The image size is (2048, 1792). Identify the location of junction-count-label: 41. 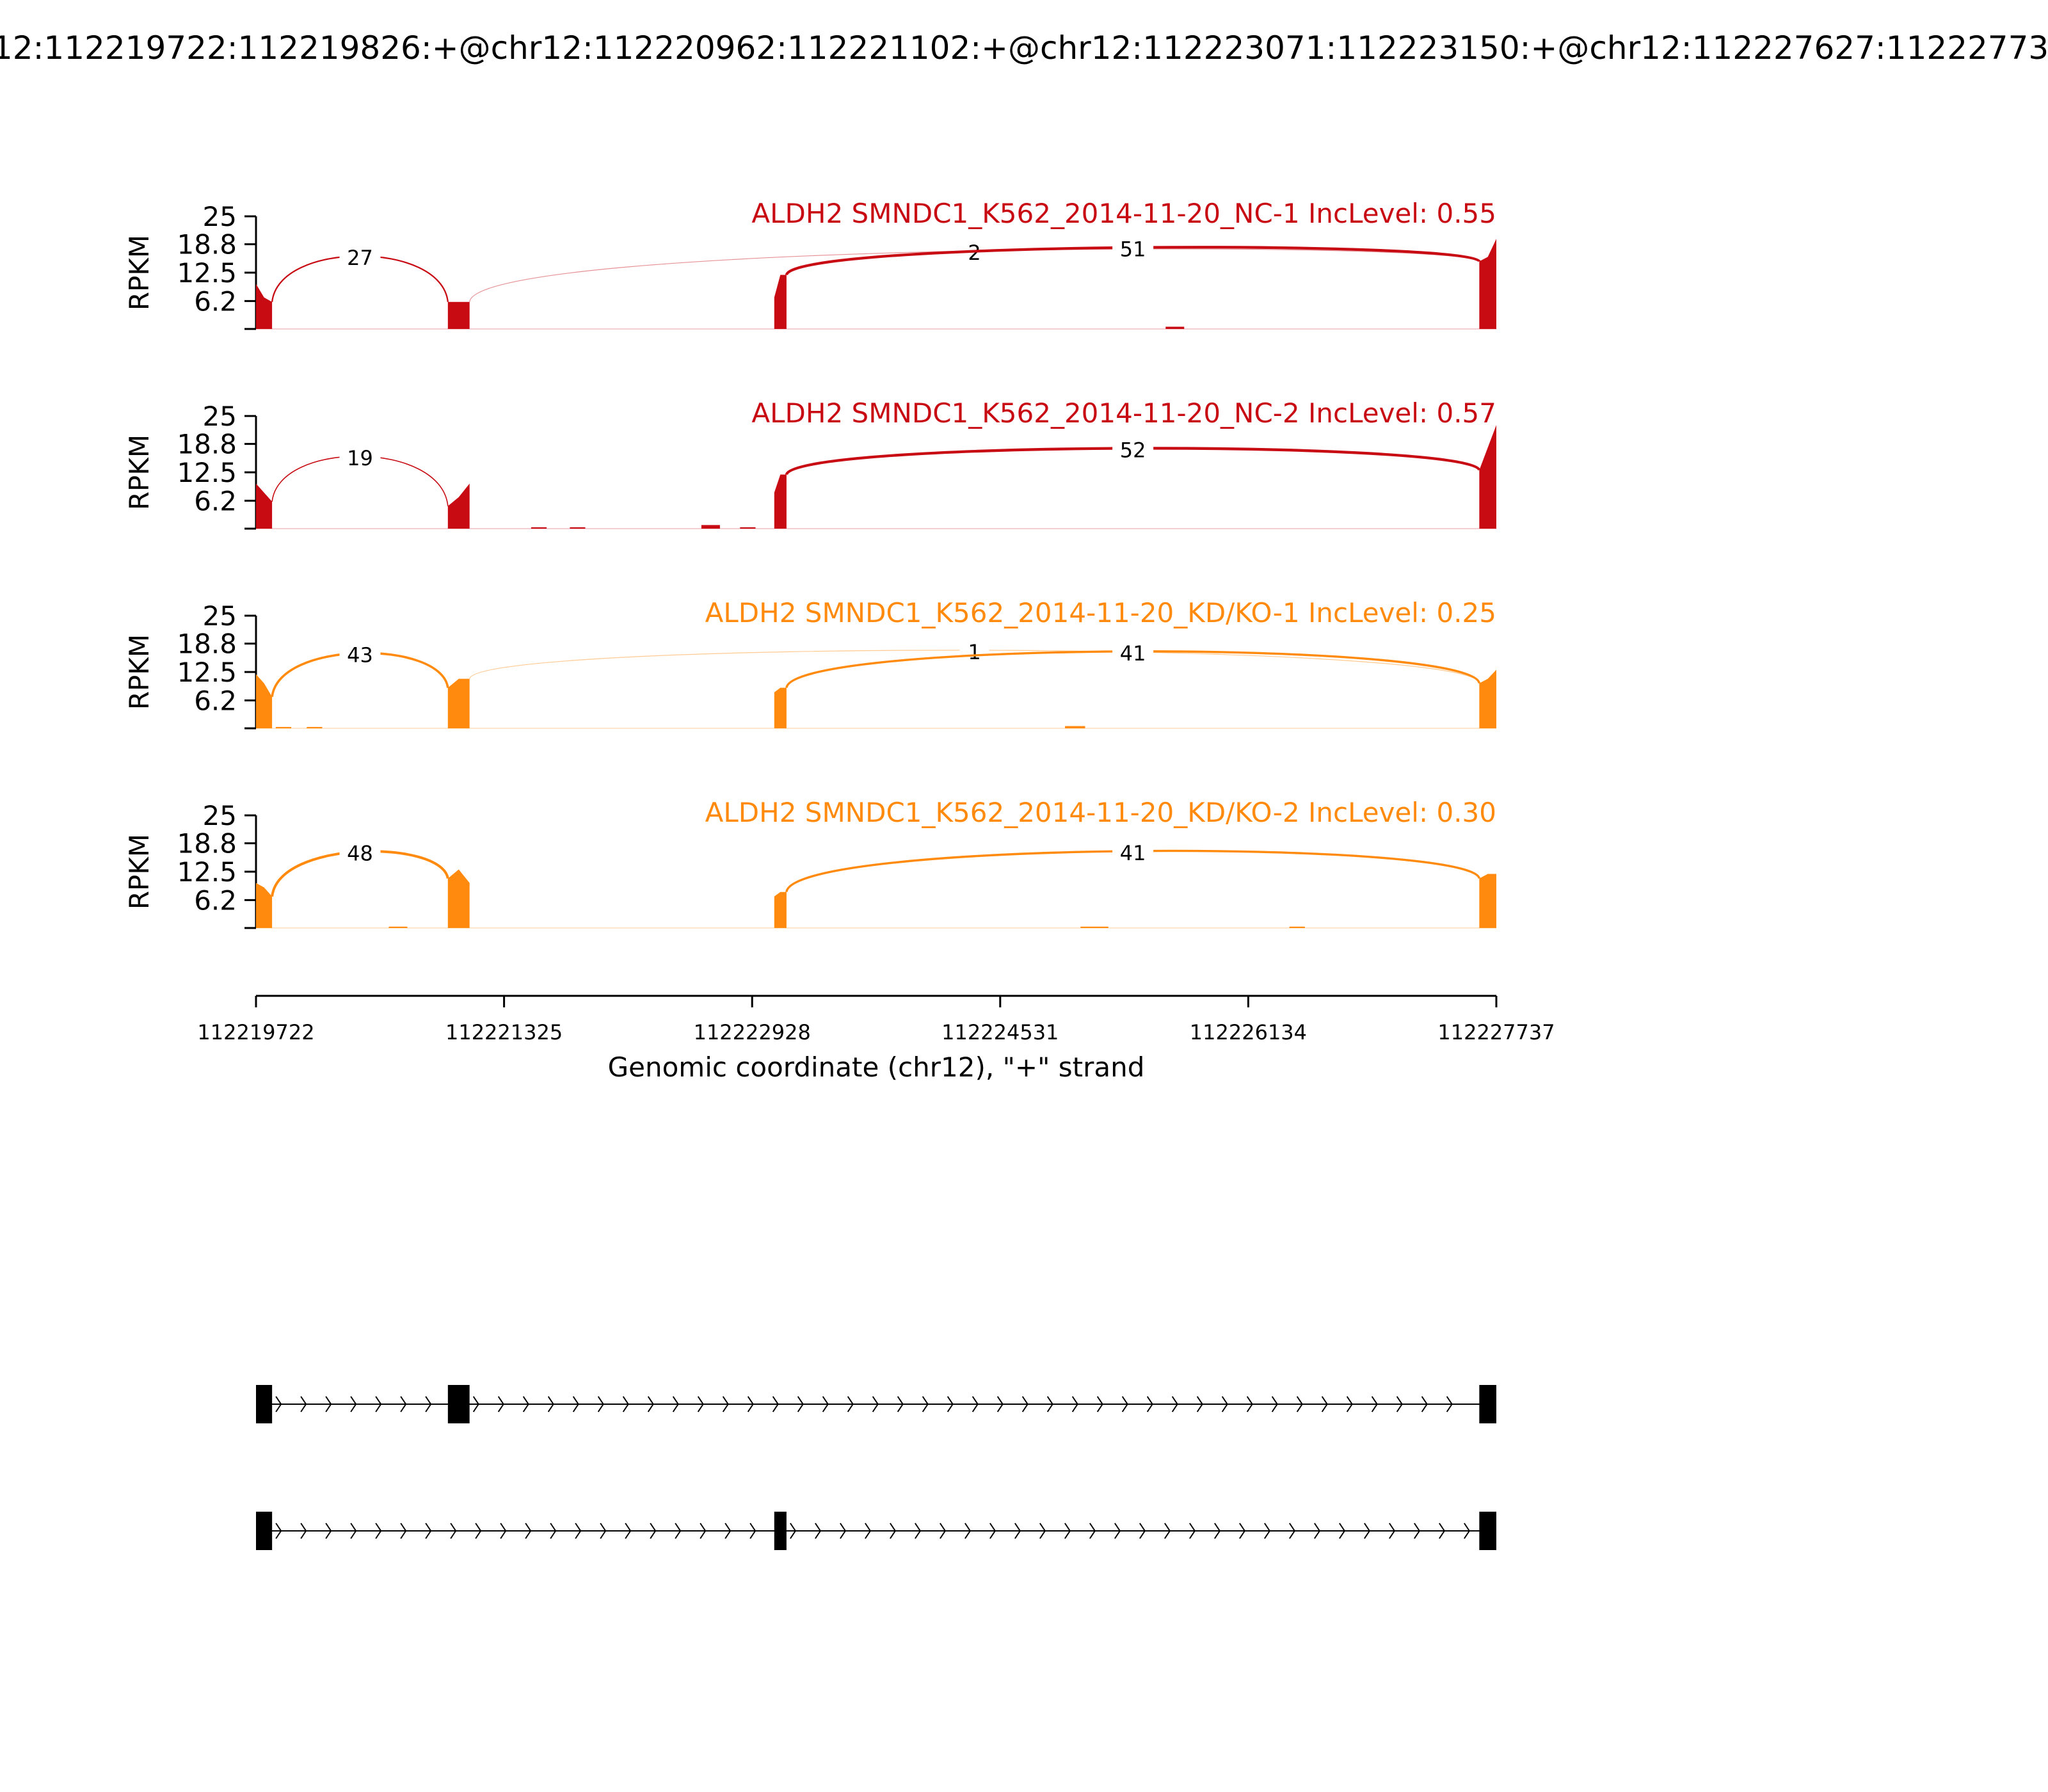
(1133, 853).